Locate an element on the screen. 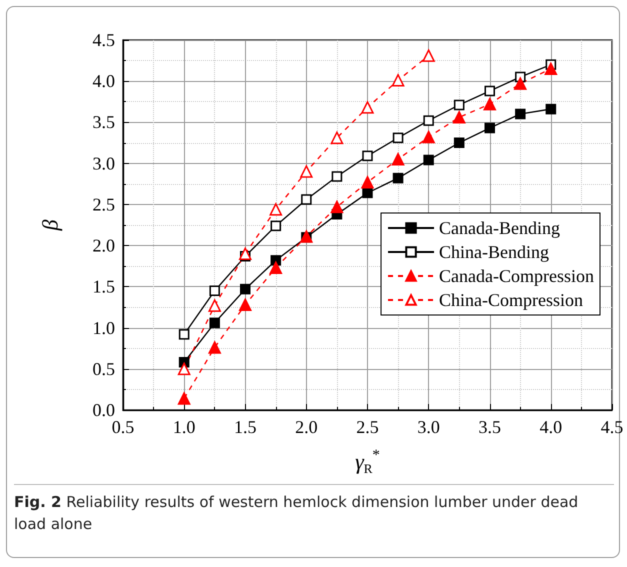  y-tick-label: 0.5 is located at coordinates (103, 368).